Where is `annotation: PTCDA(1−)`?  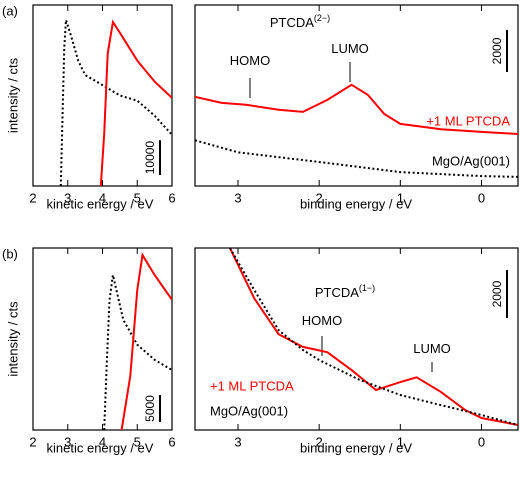 annotation: PTCDA(1−) is located at coordinates (345, 291).